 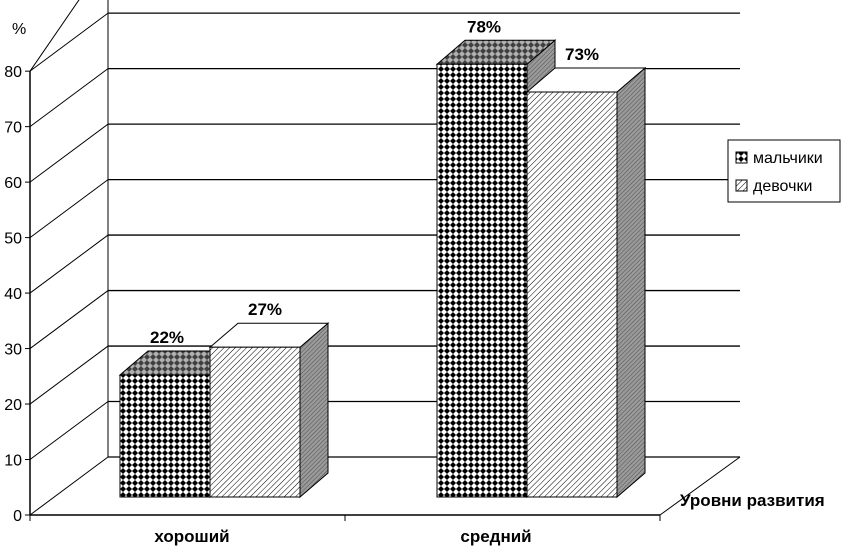 I want to click on legend-label-boys: мальчики, so click(x=788, y=158).